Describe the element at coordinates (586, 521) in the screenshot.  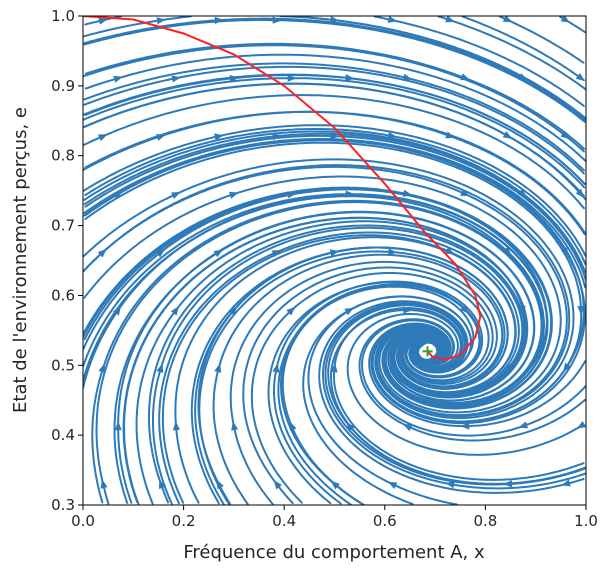
I see `x-tick-label: 1.0` at that location.